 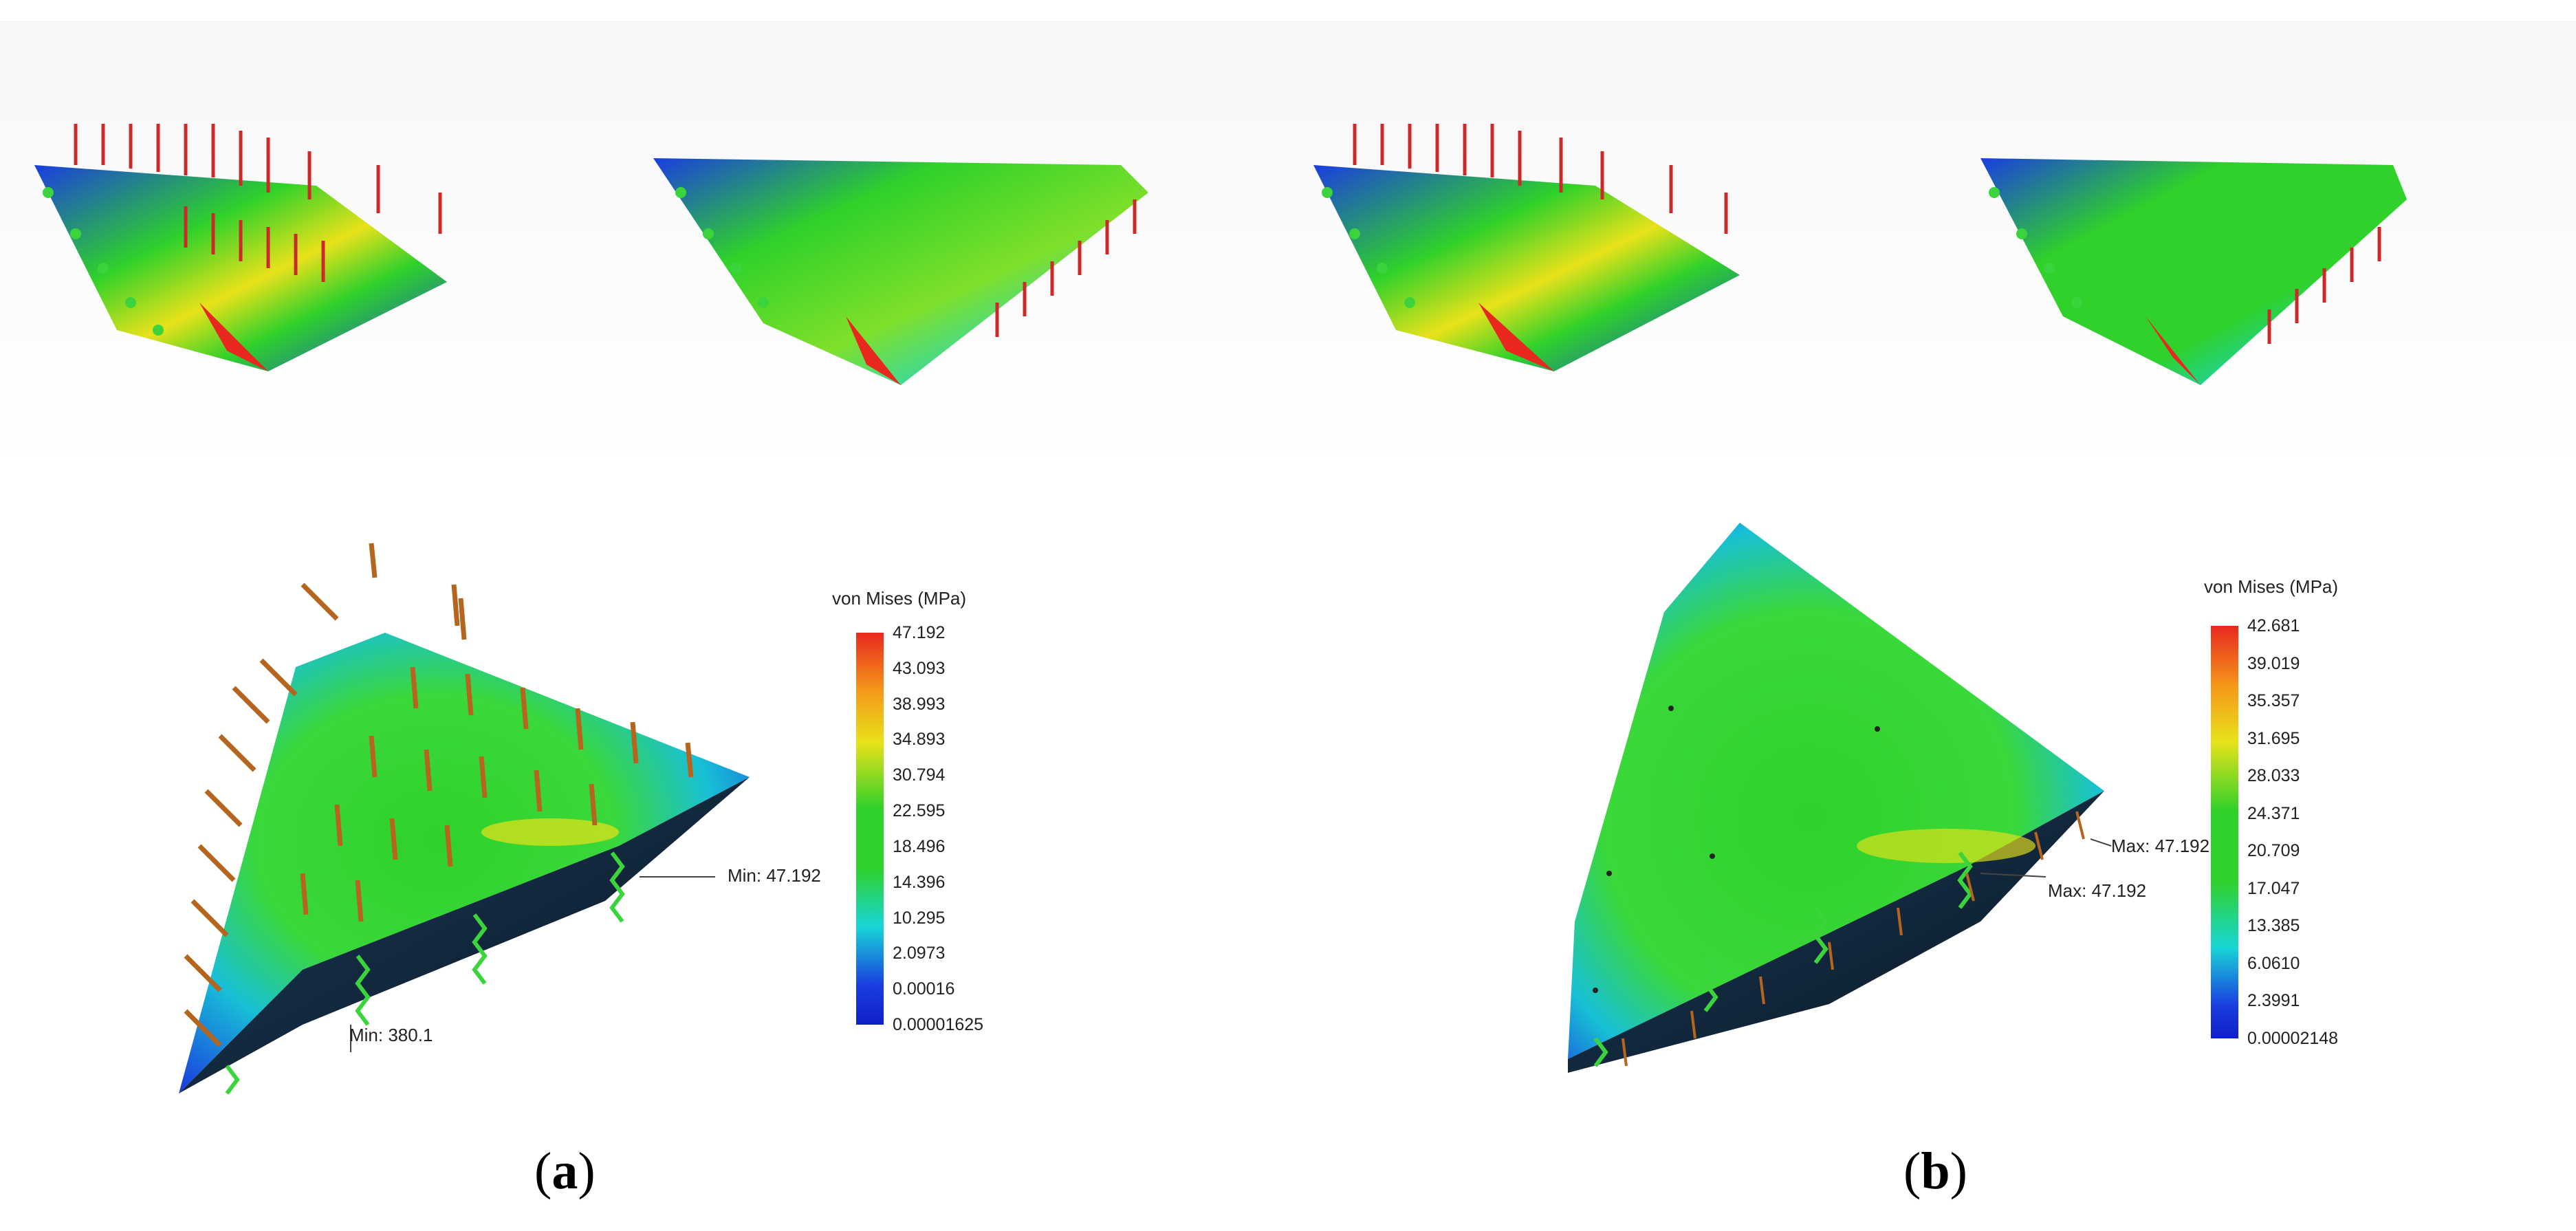 I want to click on panel-a-label: (a), so click(x=565, y=1171).